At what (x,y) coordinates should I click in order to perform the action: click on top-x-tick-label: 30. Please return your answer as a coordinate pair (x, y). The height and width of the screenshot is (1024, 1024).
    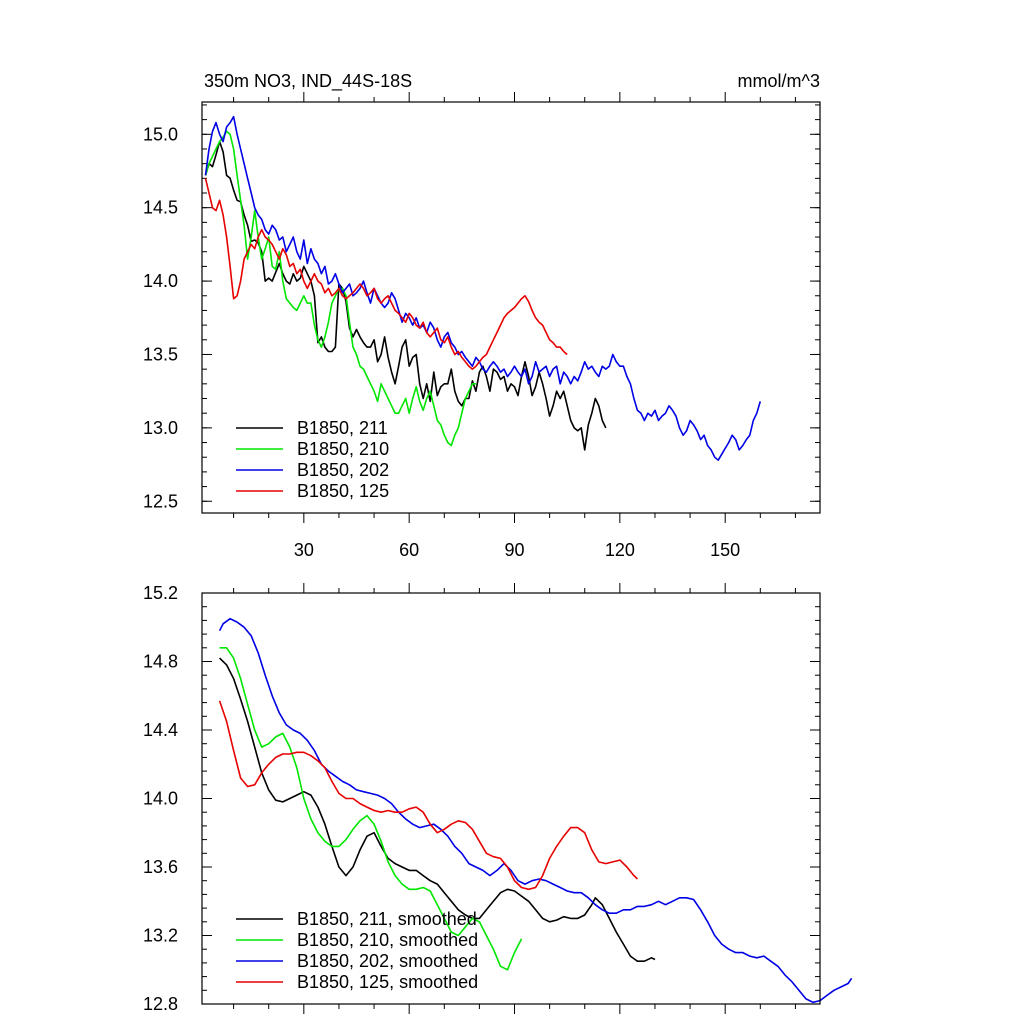
    Looking at the image, I should click on (304, 550).